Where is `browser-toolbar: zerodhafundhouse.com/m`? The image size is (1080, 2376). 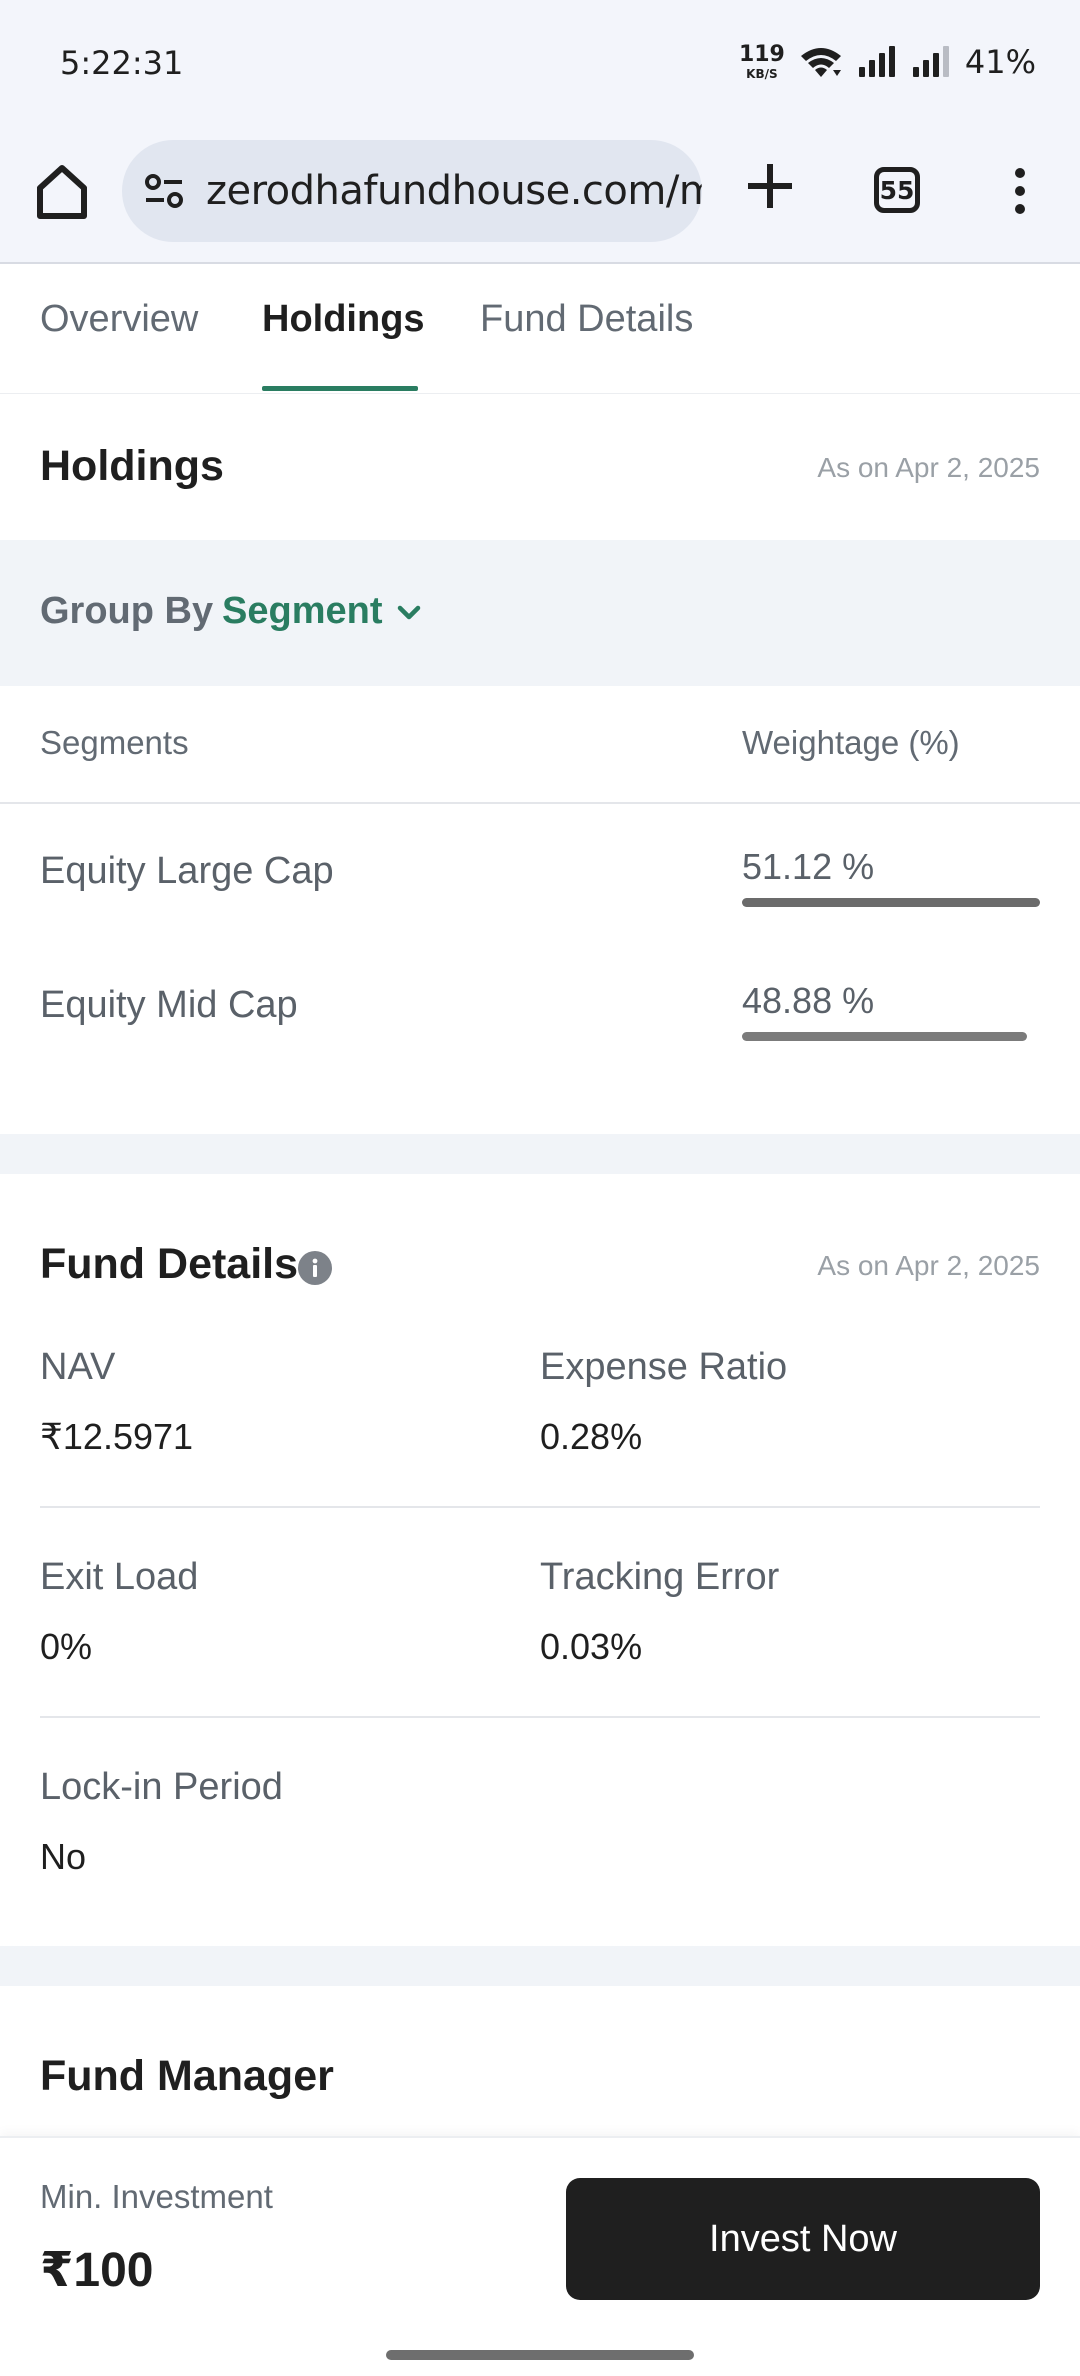 browser-toolbar: zerodhafundhouse.com/m is located at coordinates (540, 197).